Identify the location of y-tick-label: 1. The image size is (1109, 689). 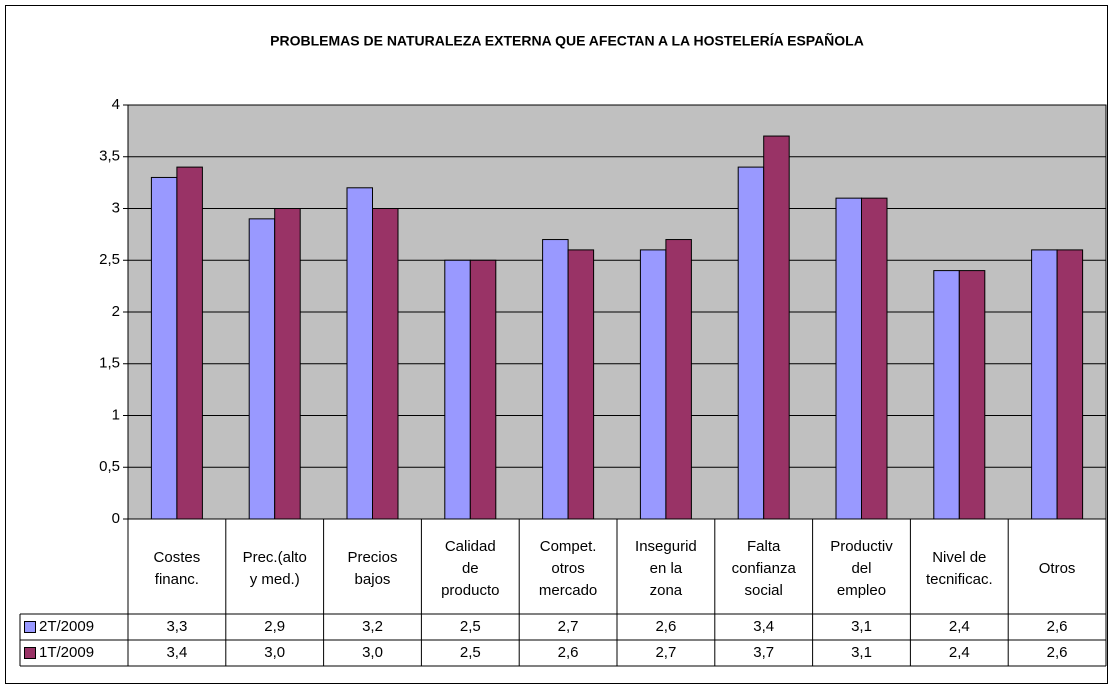
(116, 414).